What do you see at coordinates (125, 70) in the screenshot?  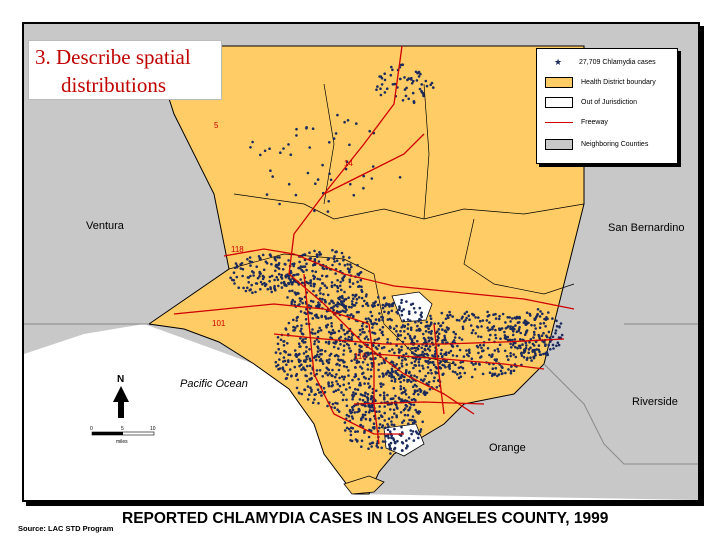 I see `slide-label: 3. Describe spatial distributions` at bounding box center [125, 70].